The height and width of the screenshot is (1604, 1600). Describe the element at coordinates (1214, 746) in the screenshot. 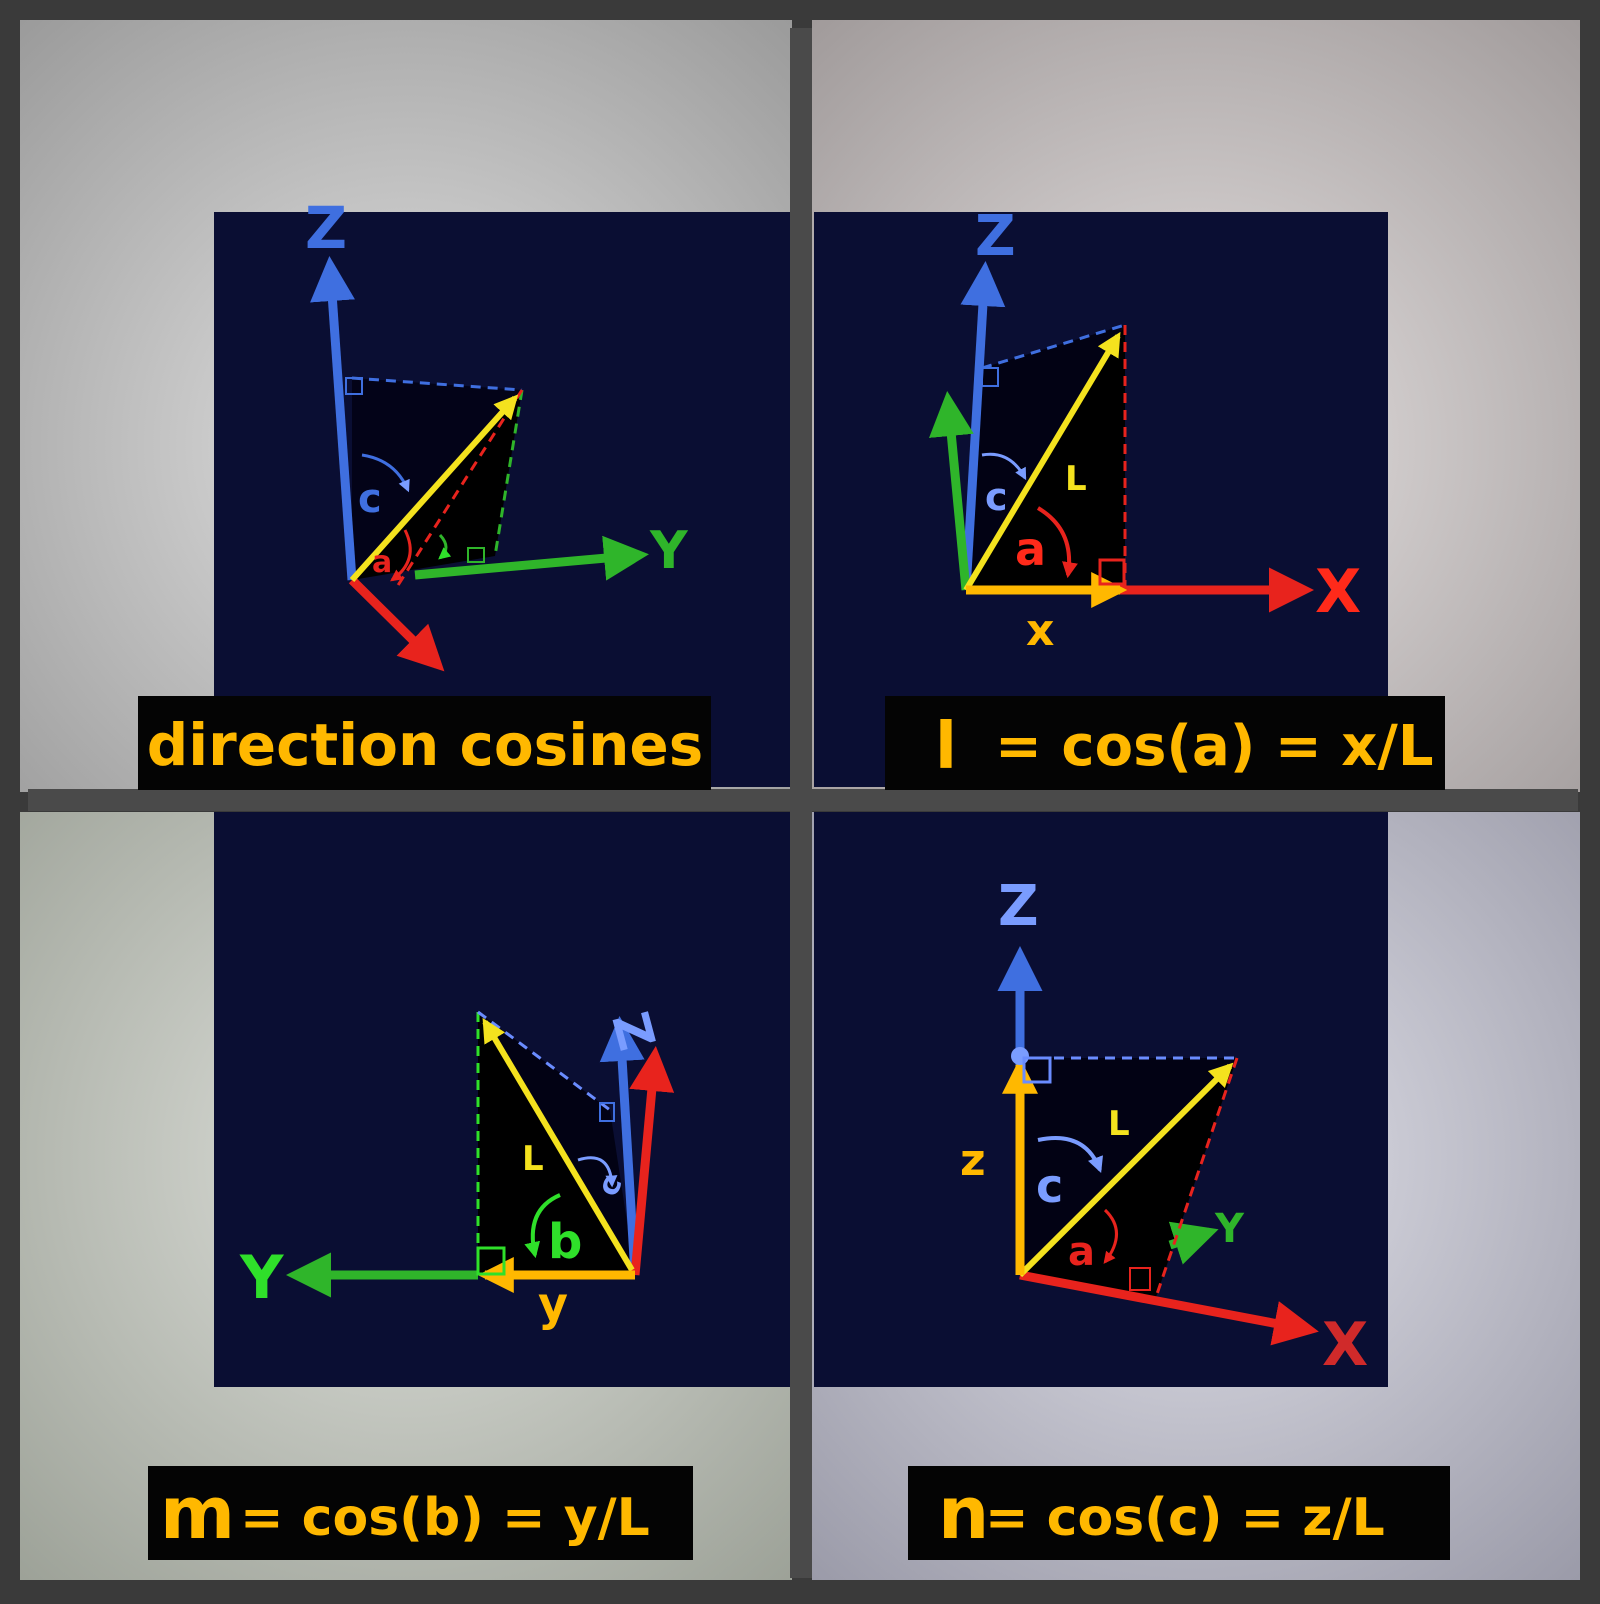

I see `caption-formula: = cos(a) = x/L` at that location.